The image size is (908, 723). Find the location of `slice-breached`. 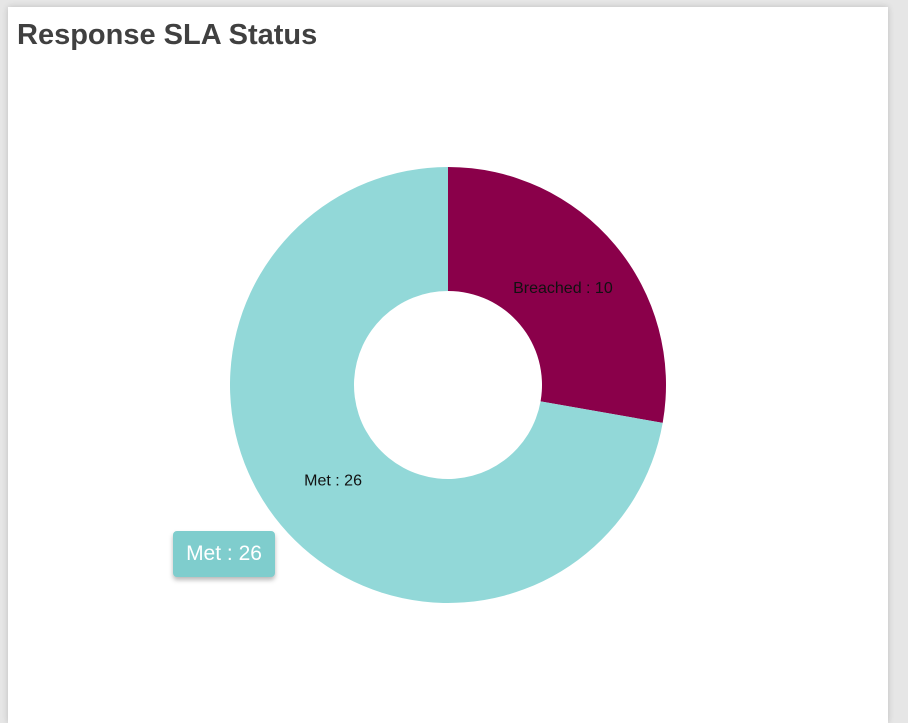

slice-breached is located at coordinates (557, 295).